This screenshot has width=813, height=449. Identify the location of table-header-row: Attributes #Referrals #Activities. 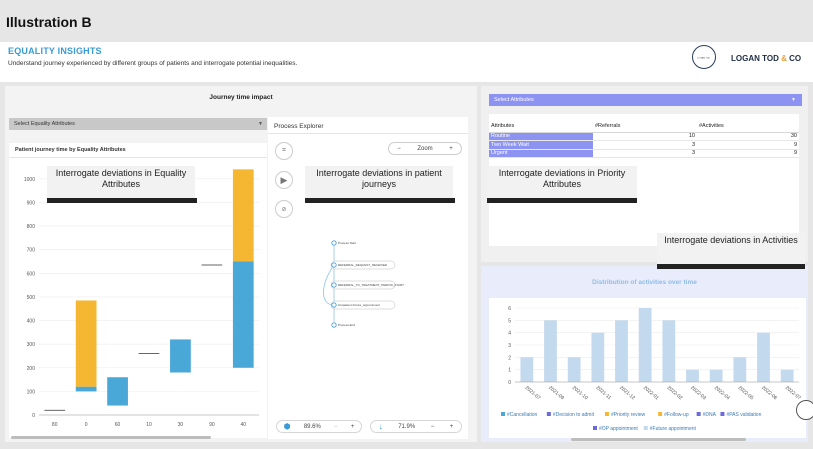
(644, 126).